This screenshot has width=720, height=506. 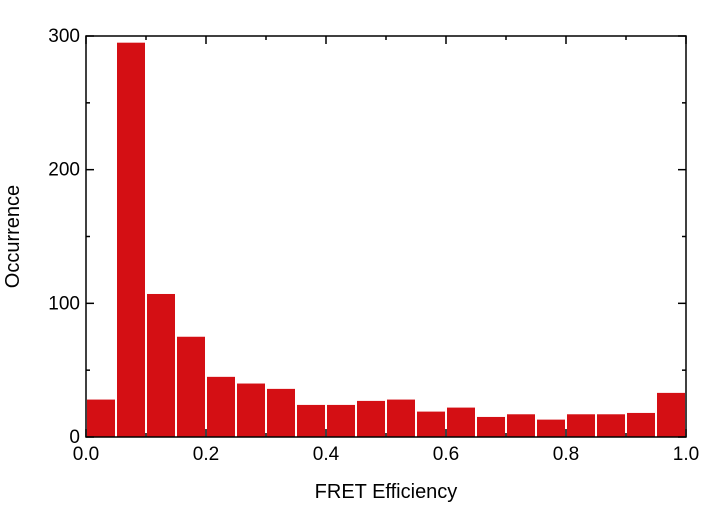 I want to click on y-tick-label: 300, so click(x=64, y=36).